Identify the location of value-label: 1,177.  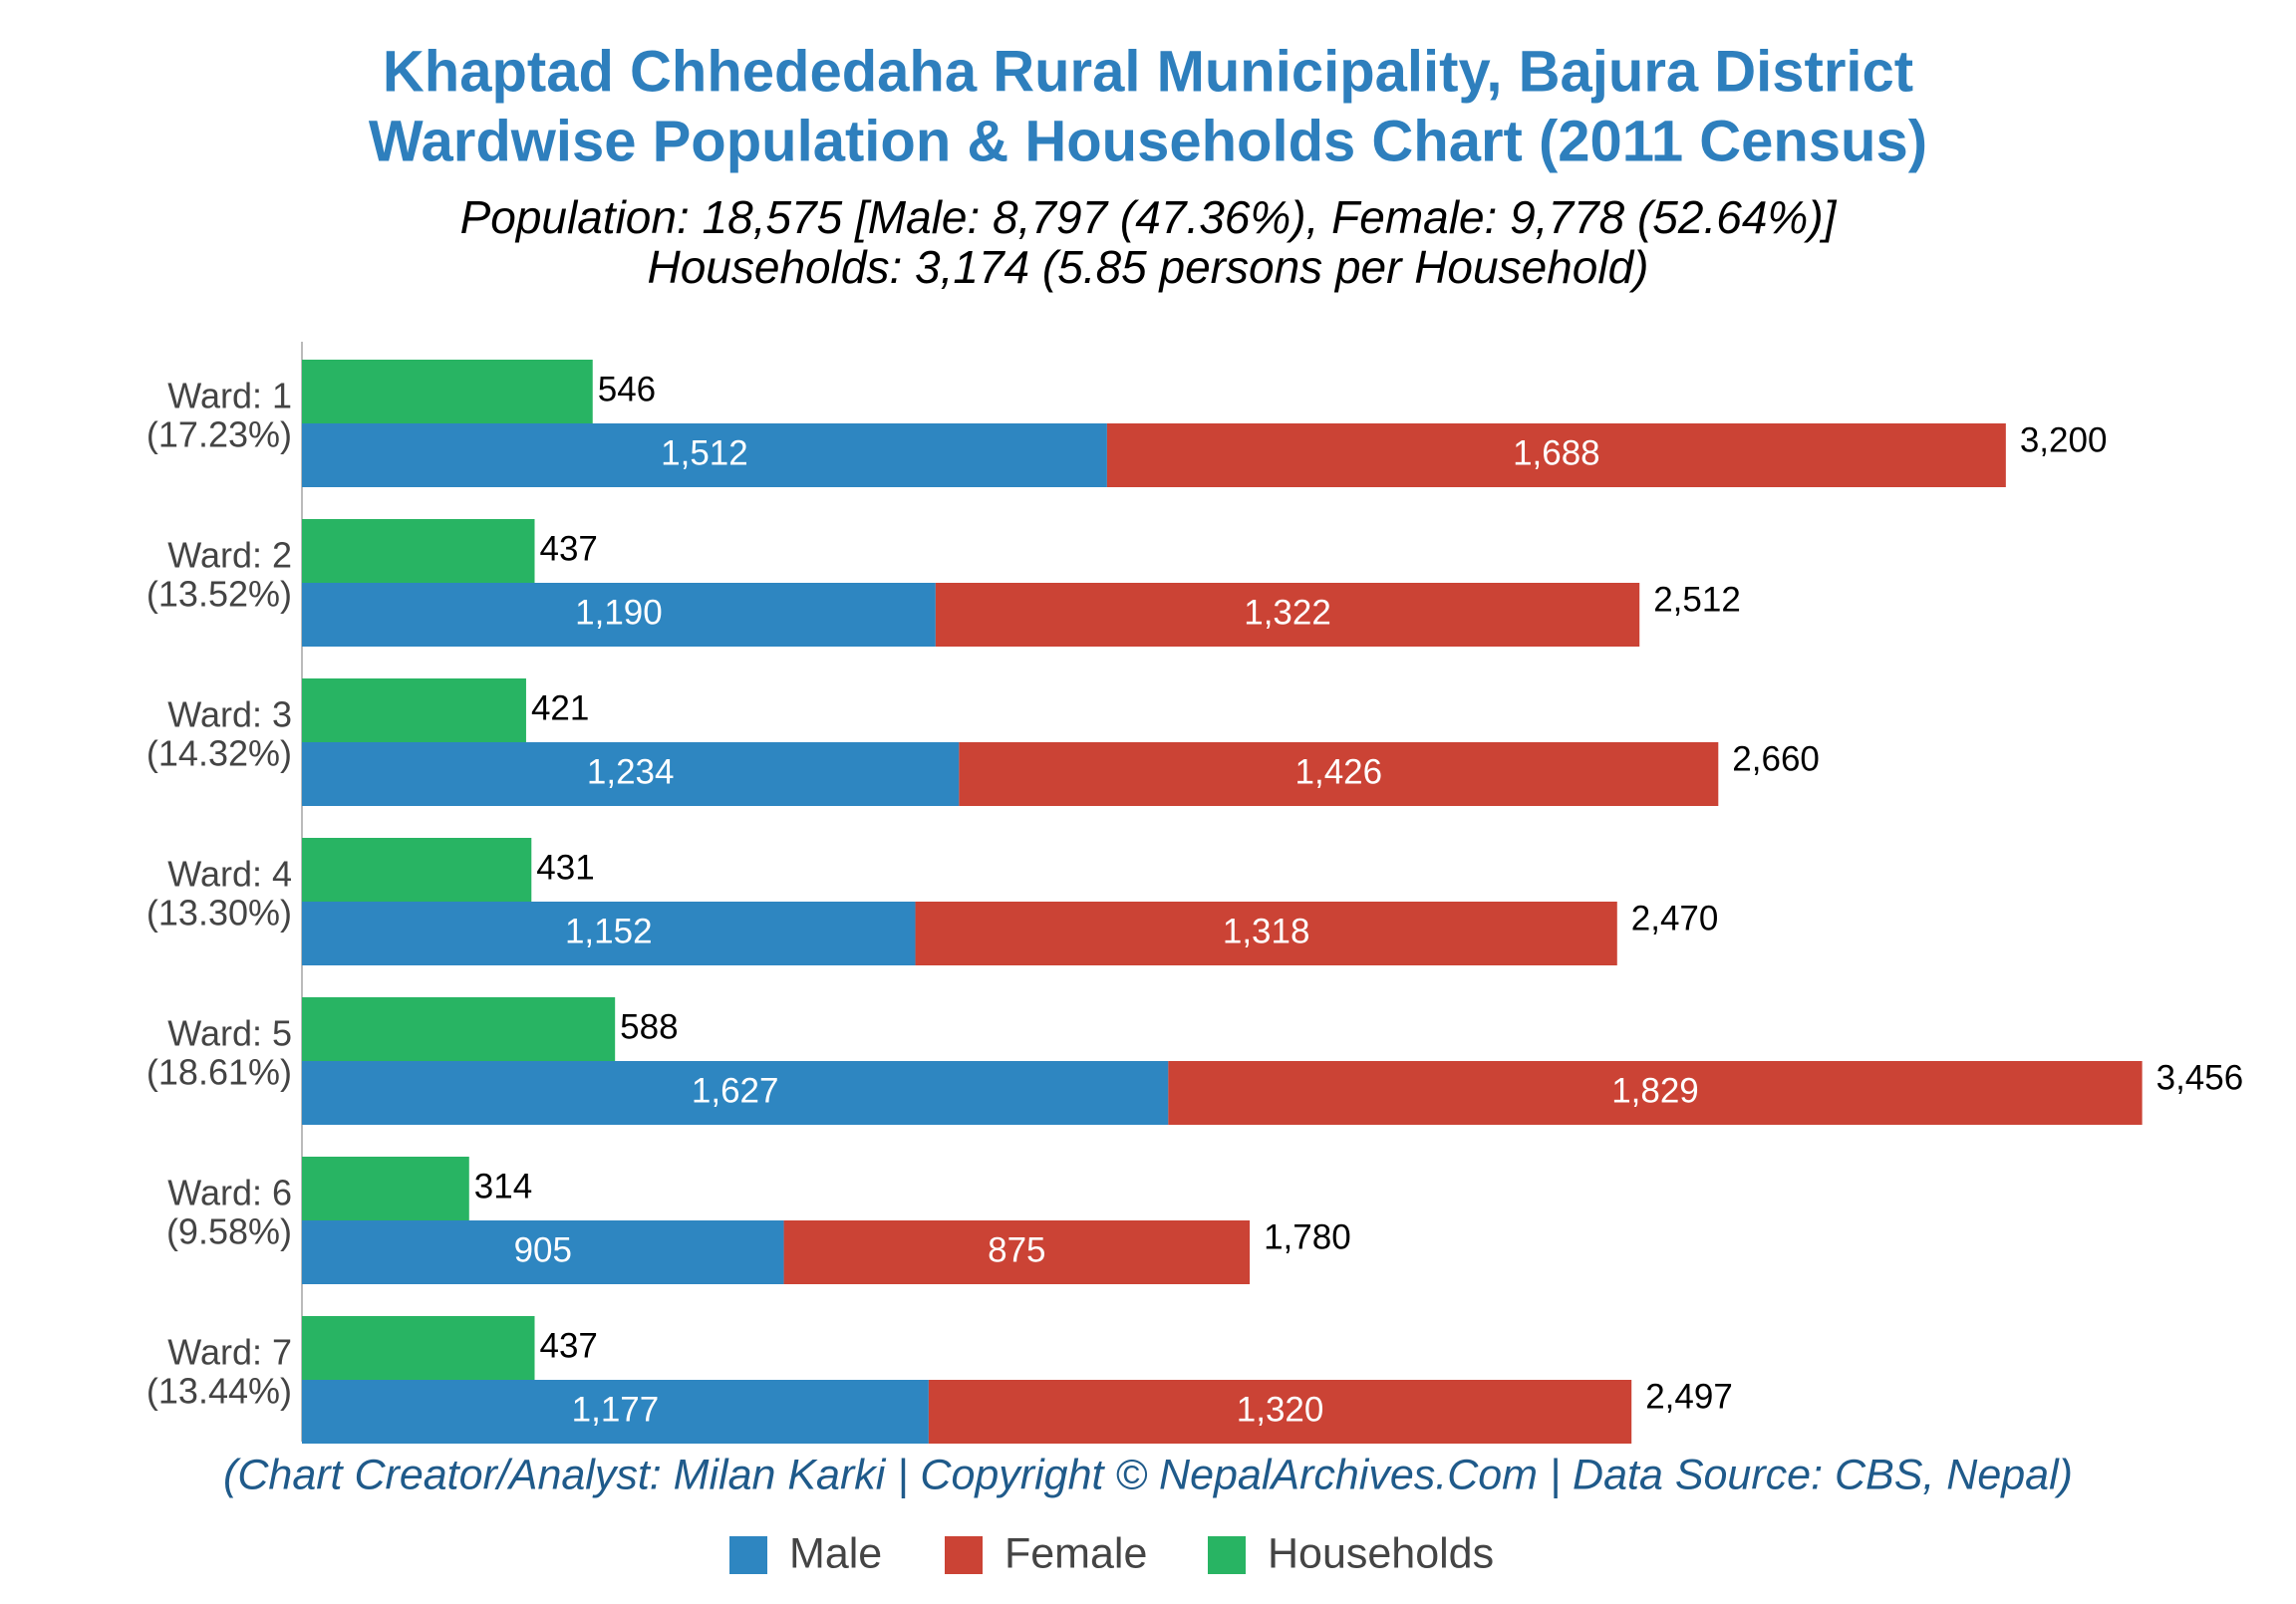
(616, 1409).